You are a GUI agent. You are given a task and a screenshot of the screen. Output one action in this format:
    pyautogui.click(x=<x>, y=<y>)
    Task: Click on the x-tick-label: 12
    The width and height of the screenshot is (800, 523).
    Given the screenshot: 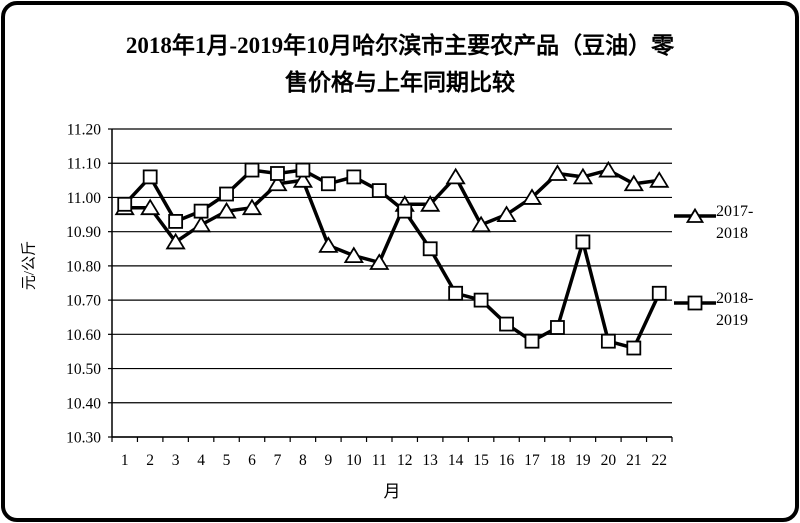 What is the action you would take?
    pyautogui.click(x=405, y=460)
    